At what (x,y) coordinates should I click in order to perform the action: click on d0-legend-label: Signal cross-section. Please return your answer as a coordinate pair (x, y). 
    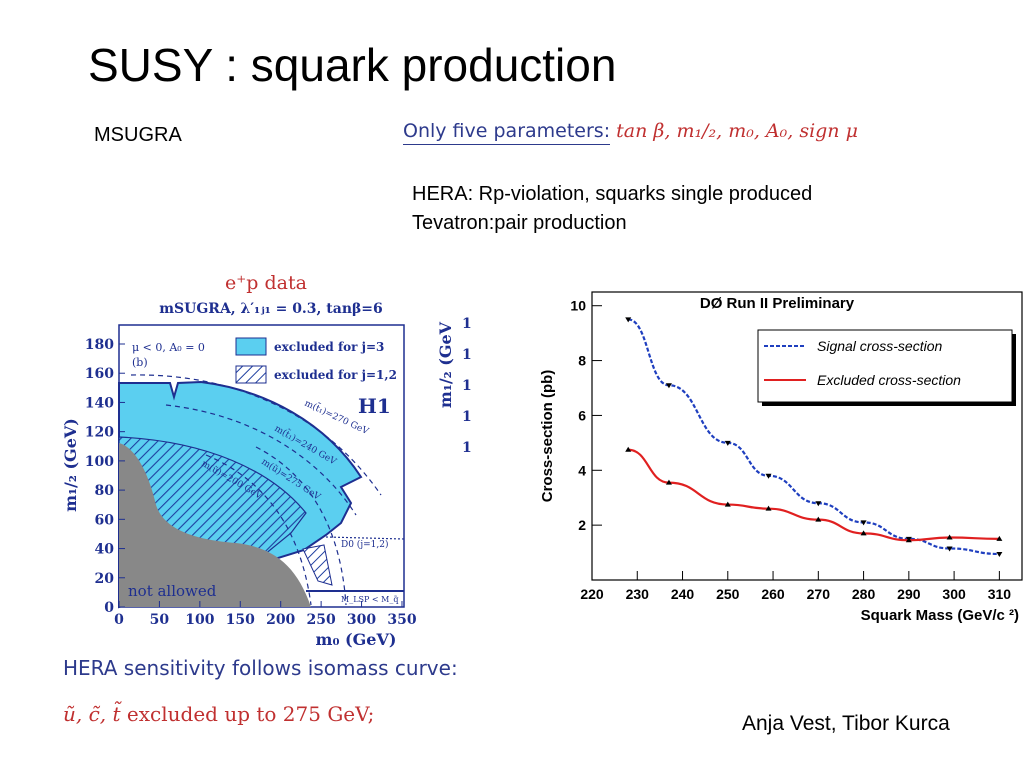
    Looking at the image, I should click on (879, 346).